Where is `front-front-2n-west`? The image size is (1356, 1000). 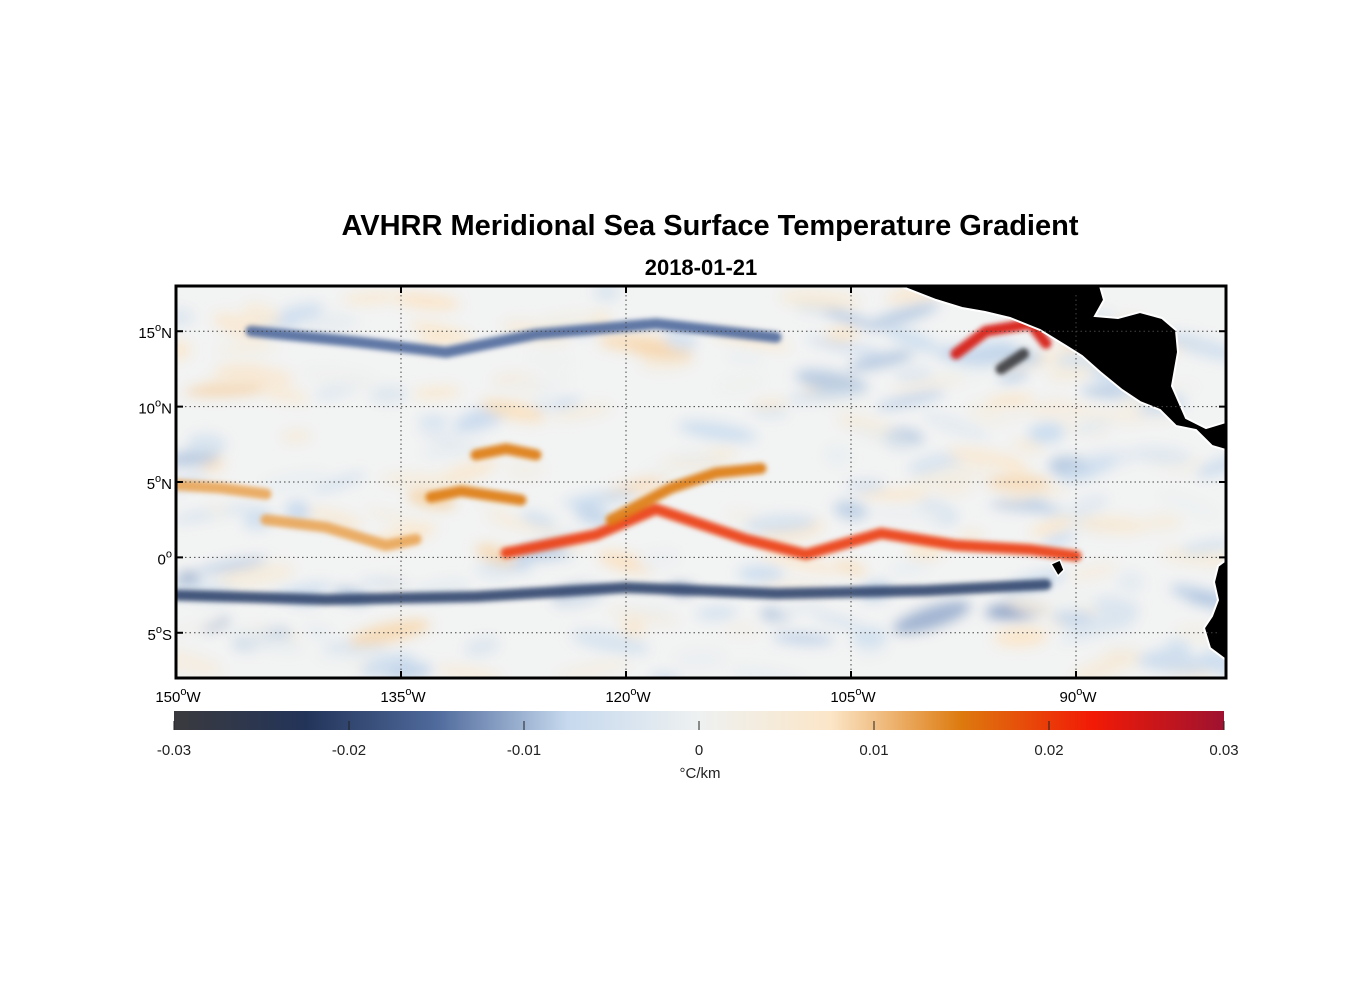 front-front-2n-west is located at coordinates (341, 532).